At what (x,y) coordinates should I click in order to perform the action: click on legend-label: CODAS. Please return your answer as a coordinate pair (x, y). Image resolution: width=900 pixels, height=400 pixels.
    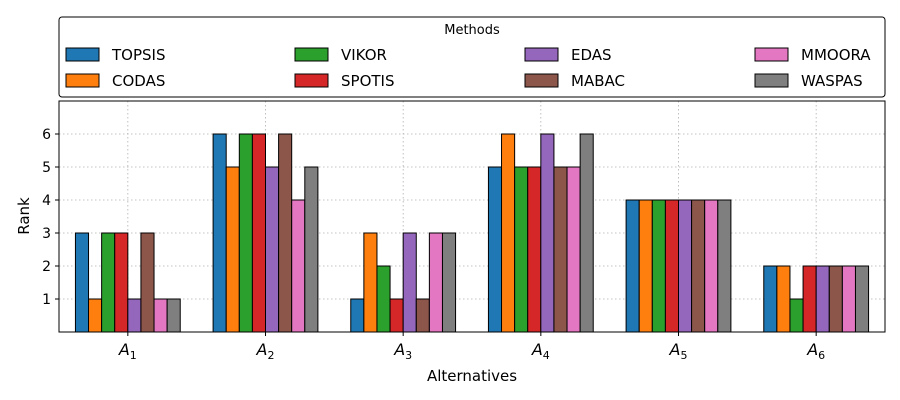
    Looking at the image, I should click on (138, 81).